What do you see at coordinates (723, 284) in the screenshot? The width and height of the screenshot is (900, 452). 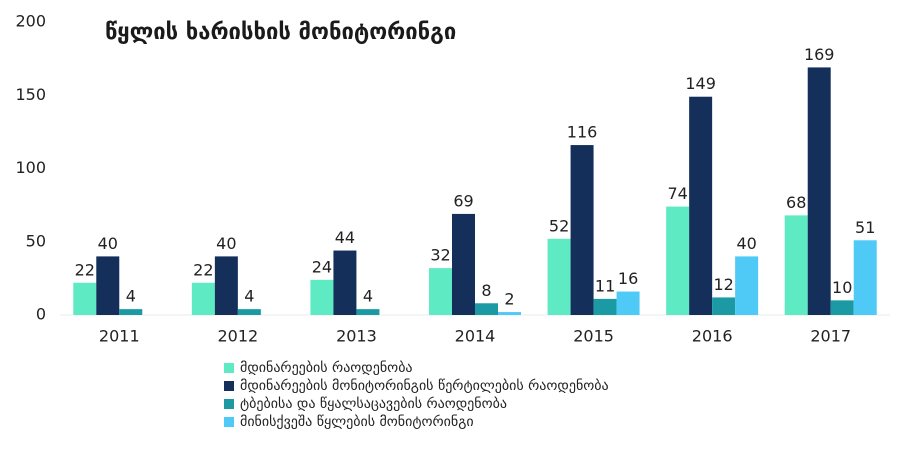 I see `data-label: 12` at bounding box center [723, 284].